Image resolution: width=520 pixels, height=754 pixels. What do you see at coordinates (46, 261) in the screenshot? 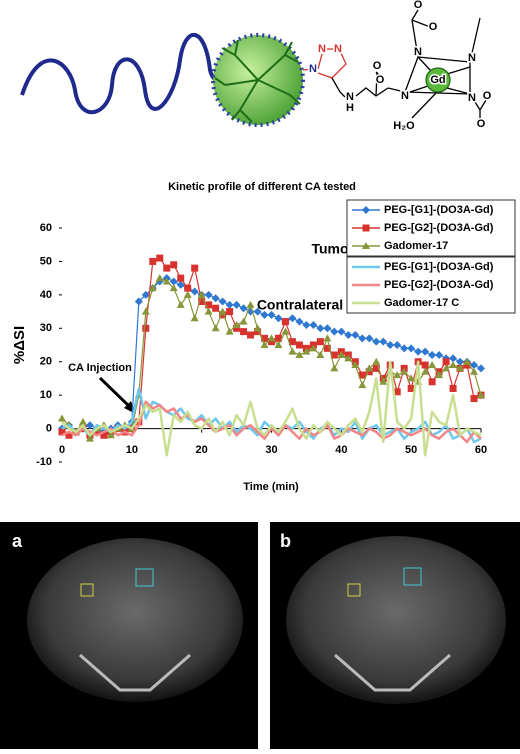
I see `y-tick-label: 50` at bounding box center [46, 261].